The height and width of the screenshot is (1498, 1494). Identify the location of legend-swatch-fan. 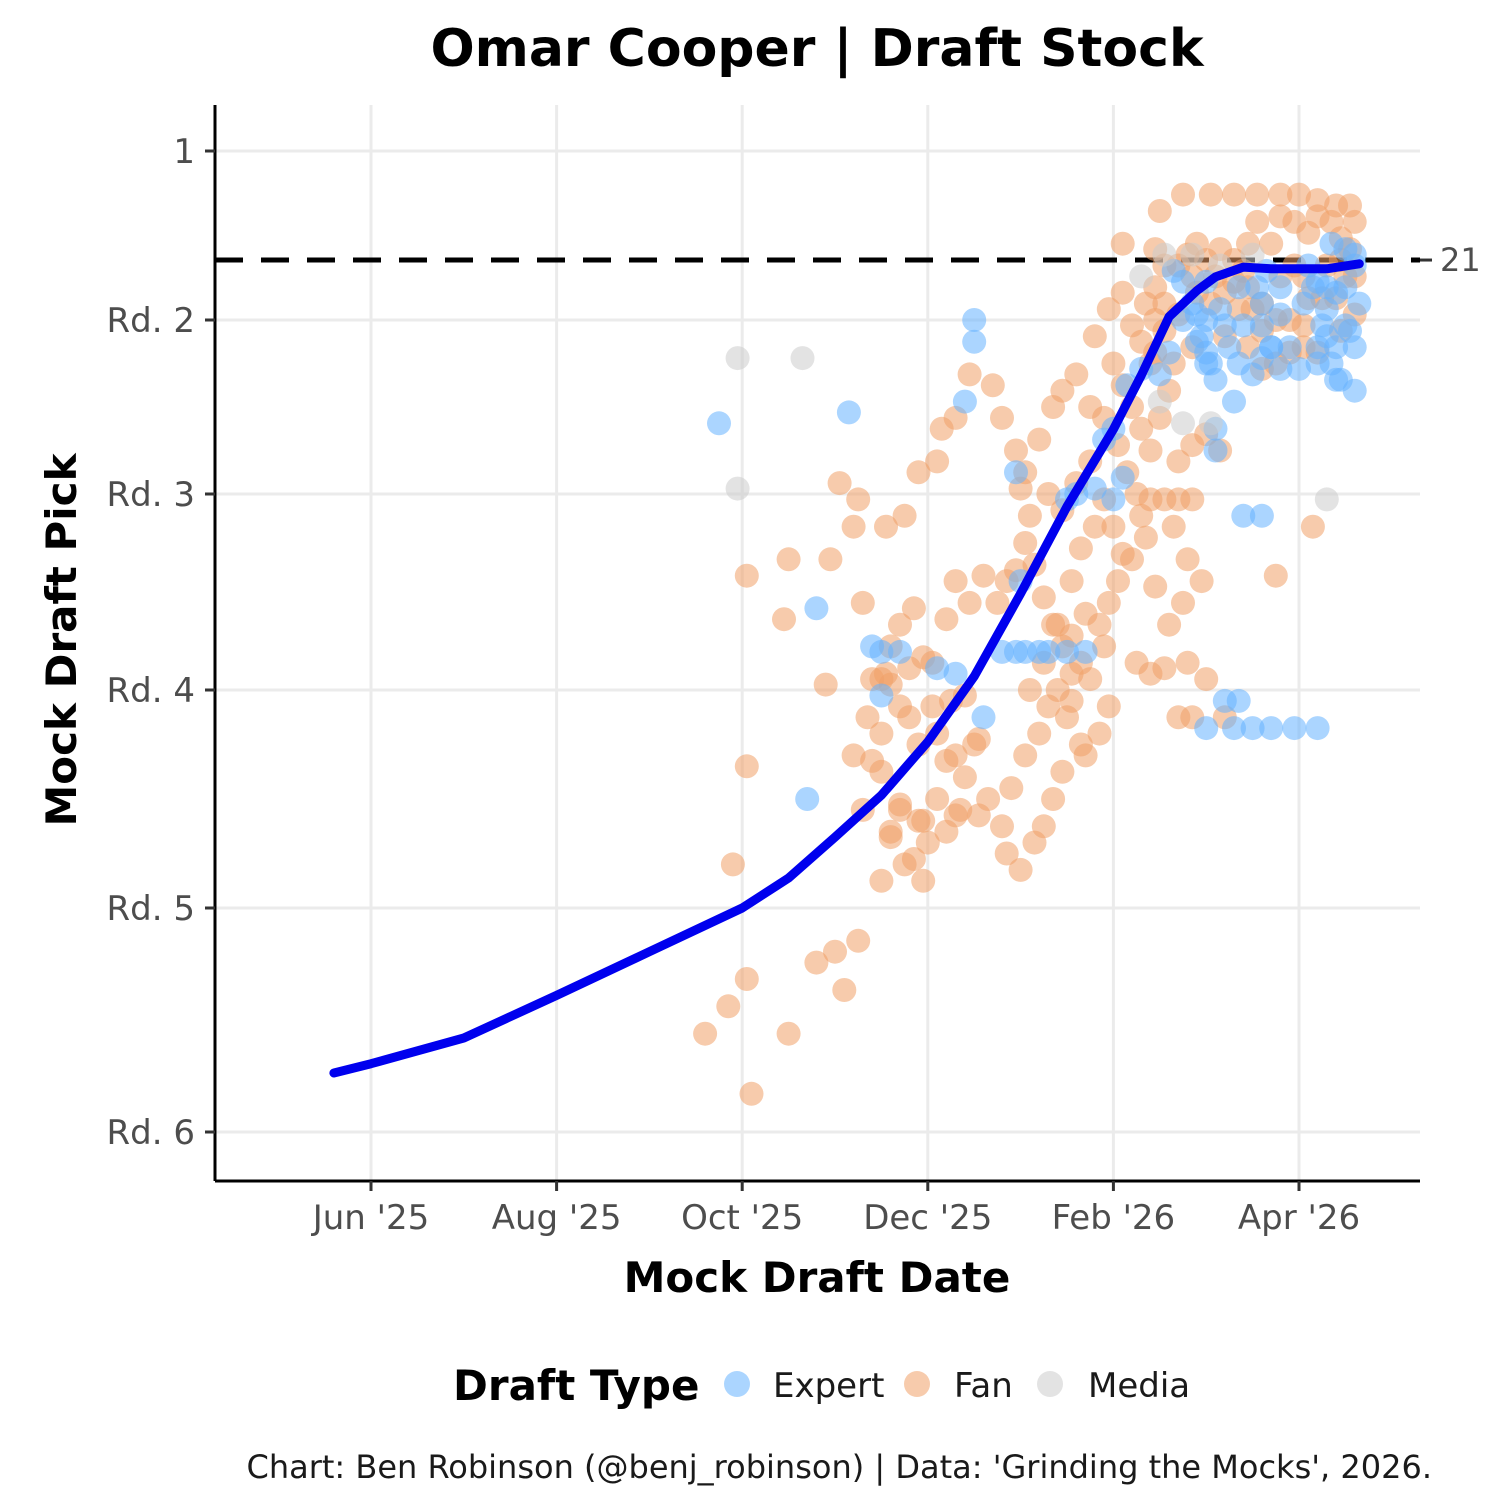
(917, 1384).